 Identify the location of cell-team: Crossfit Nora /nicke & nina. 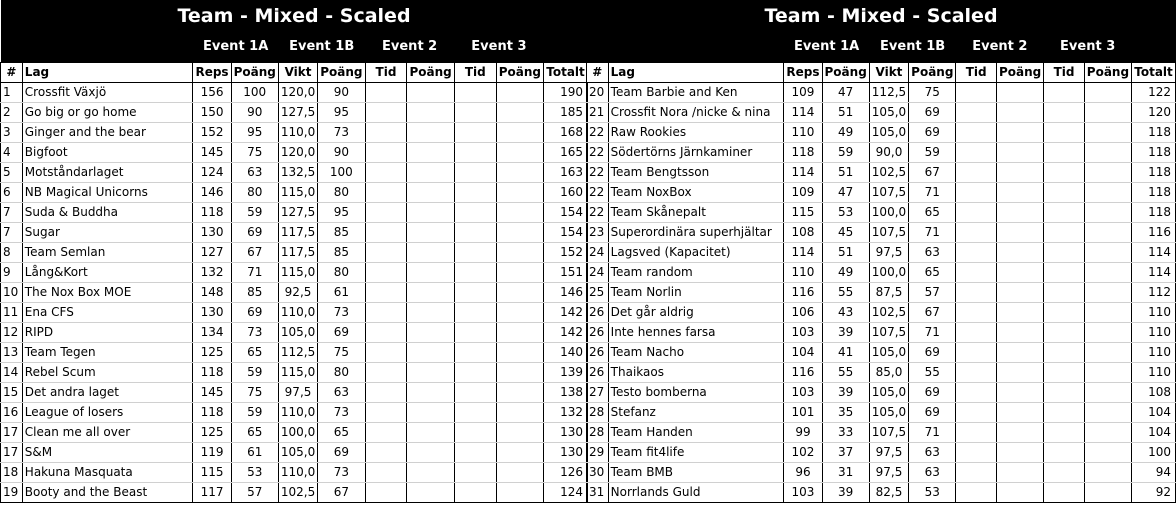
(696, 112).